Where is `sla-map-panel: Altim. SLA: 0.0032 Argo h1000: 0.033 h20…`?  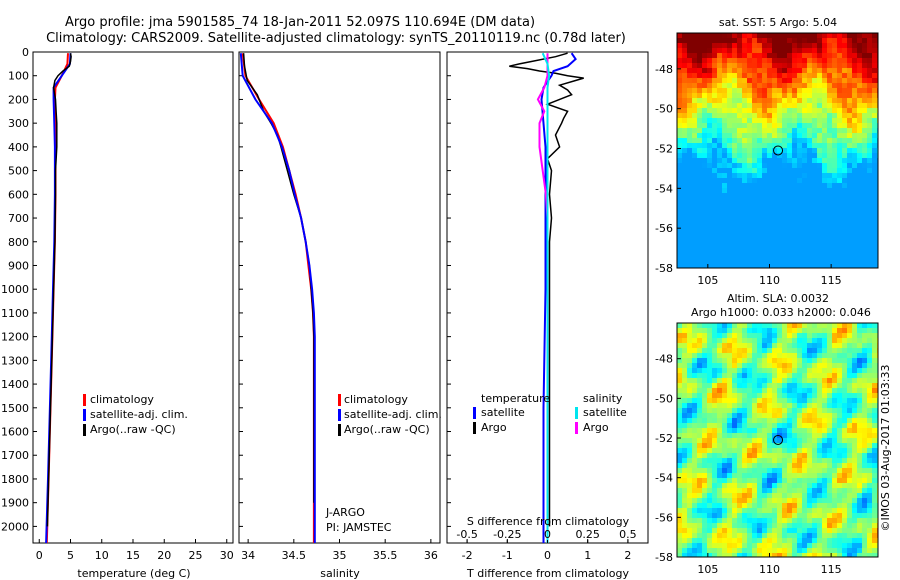
sla-map-panel: Altim. SLA: 0.0032 Argo h1000: 0.033 h20… is located at coordinates (767, 434).